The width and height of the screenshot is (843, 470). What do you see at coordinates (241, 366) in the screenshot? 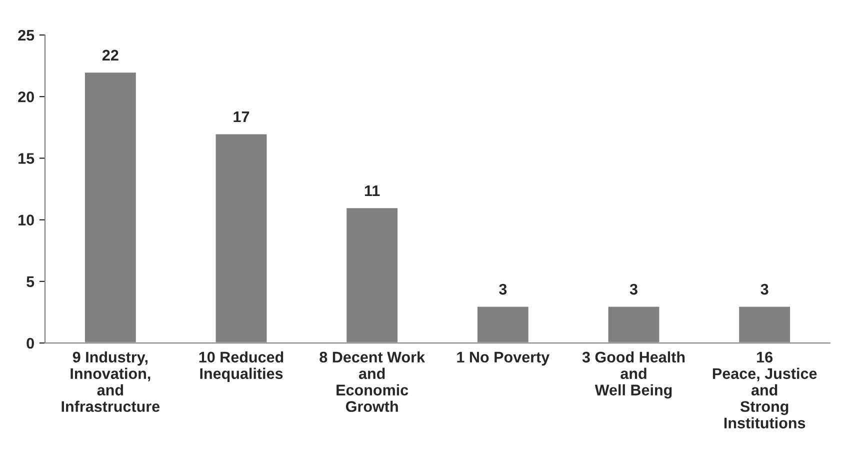
I see `x-tick-label: 10 Reduced Inequalities` at bounding box center [241, 366].